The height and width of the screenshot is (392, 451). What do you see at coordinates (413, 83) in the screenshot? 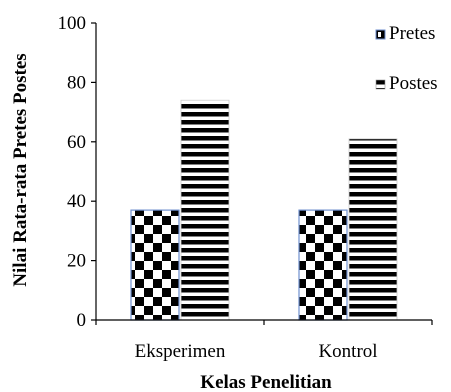
I see `legend-label-postes: Postes` at bounding box center [413, 83].